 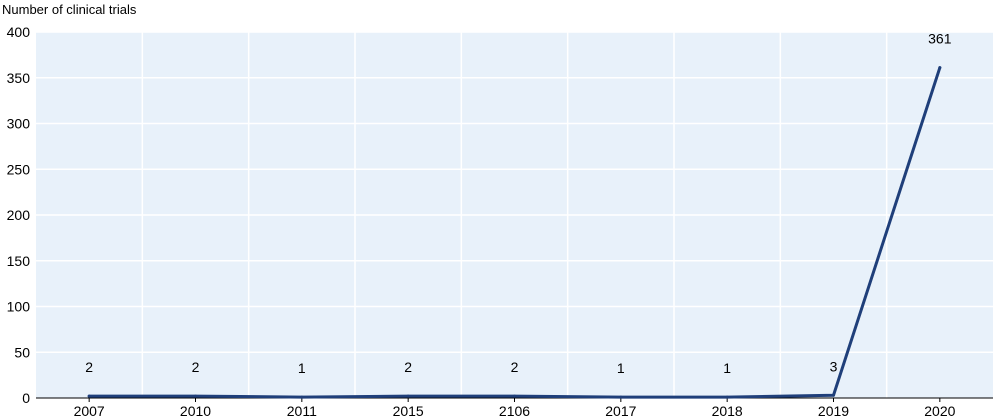 I want to click on y-tick-label: 100, so click(x=19, y=307).